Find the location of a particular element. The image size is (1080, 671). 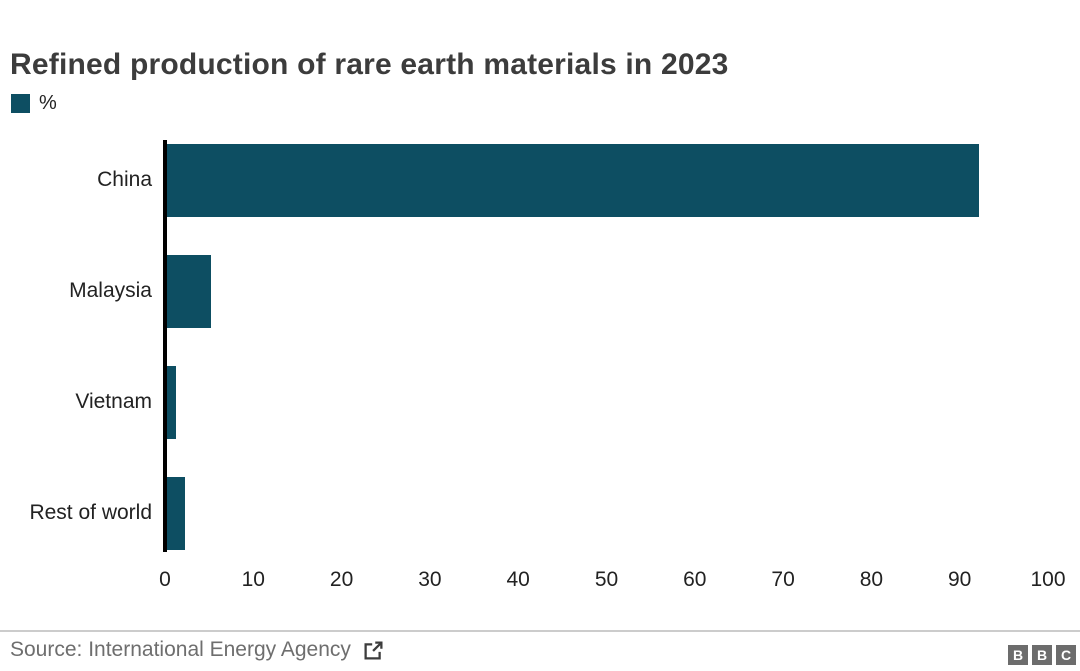

bar-vietnam is located at coordinates (171, 402).